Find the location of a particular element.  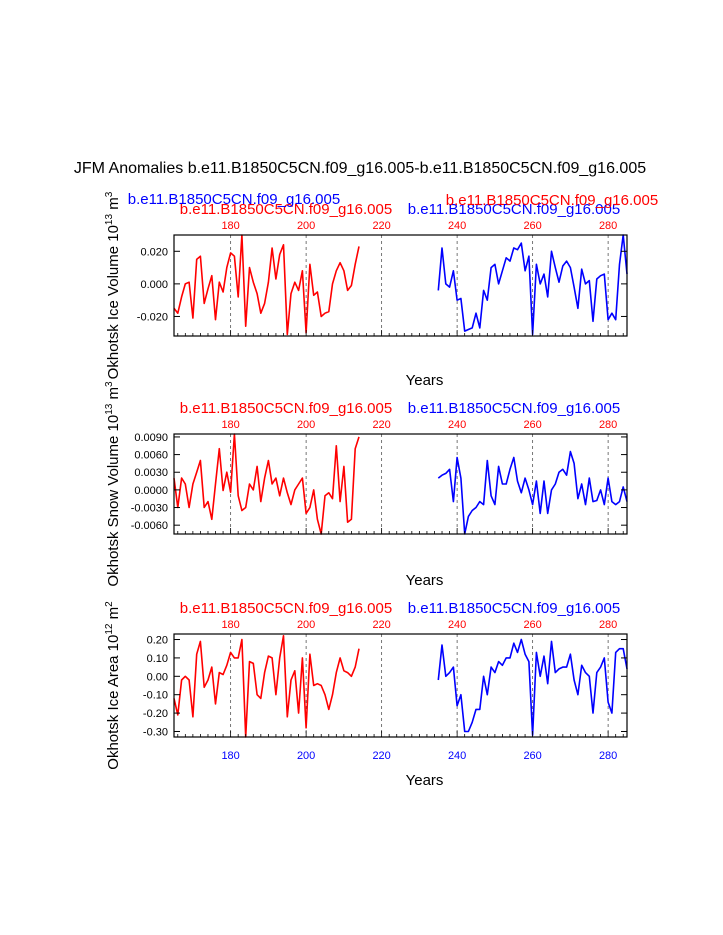

y-tick-label: -0.10 is located at coordinates (155, 696).